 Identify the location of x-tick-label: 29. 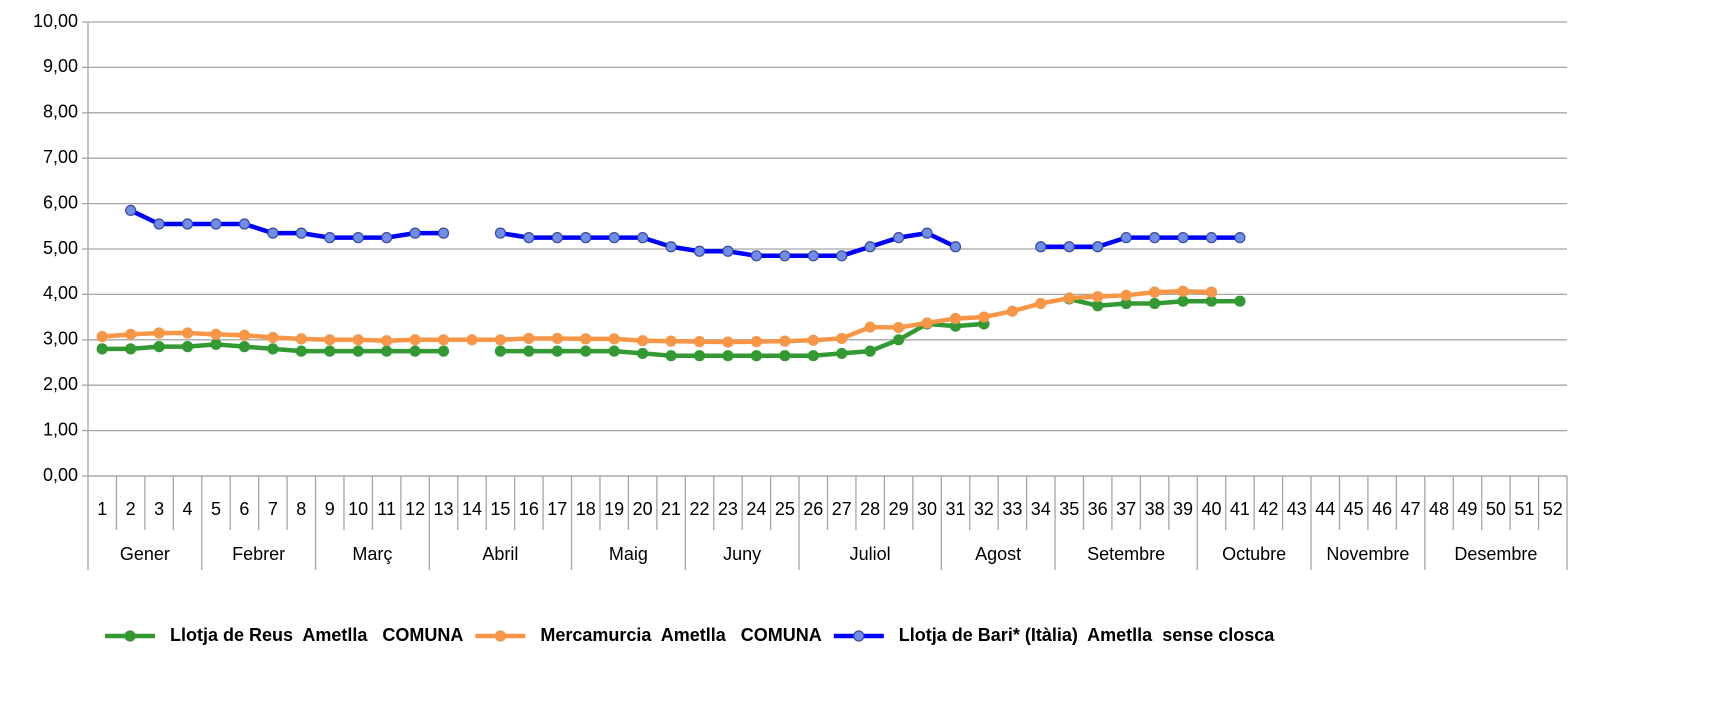
(899, 509).